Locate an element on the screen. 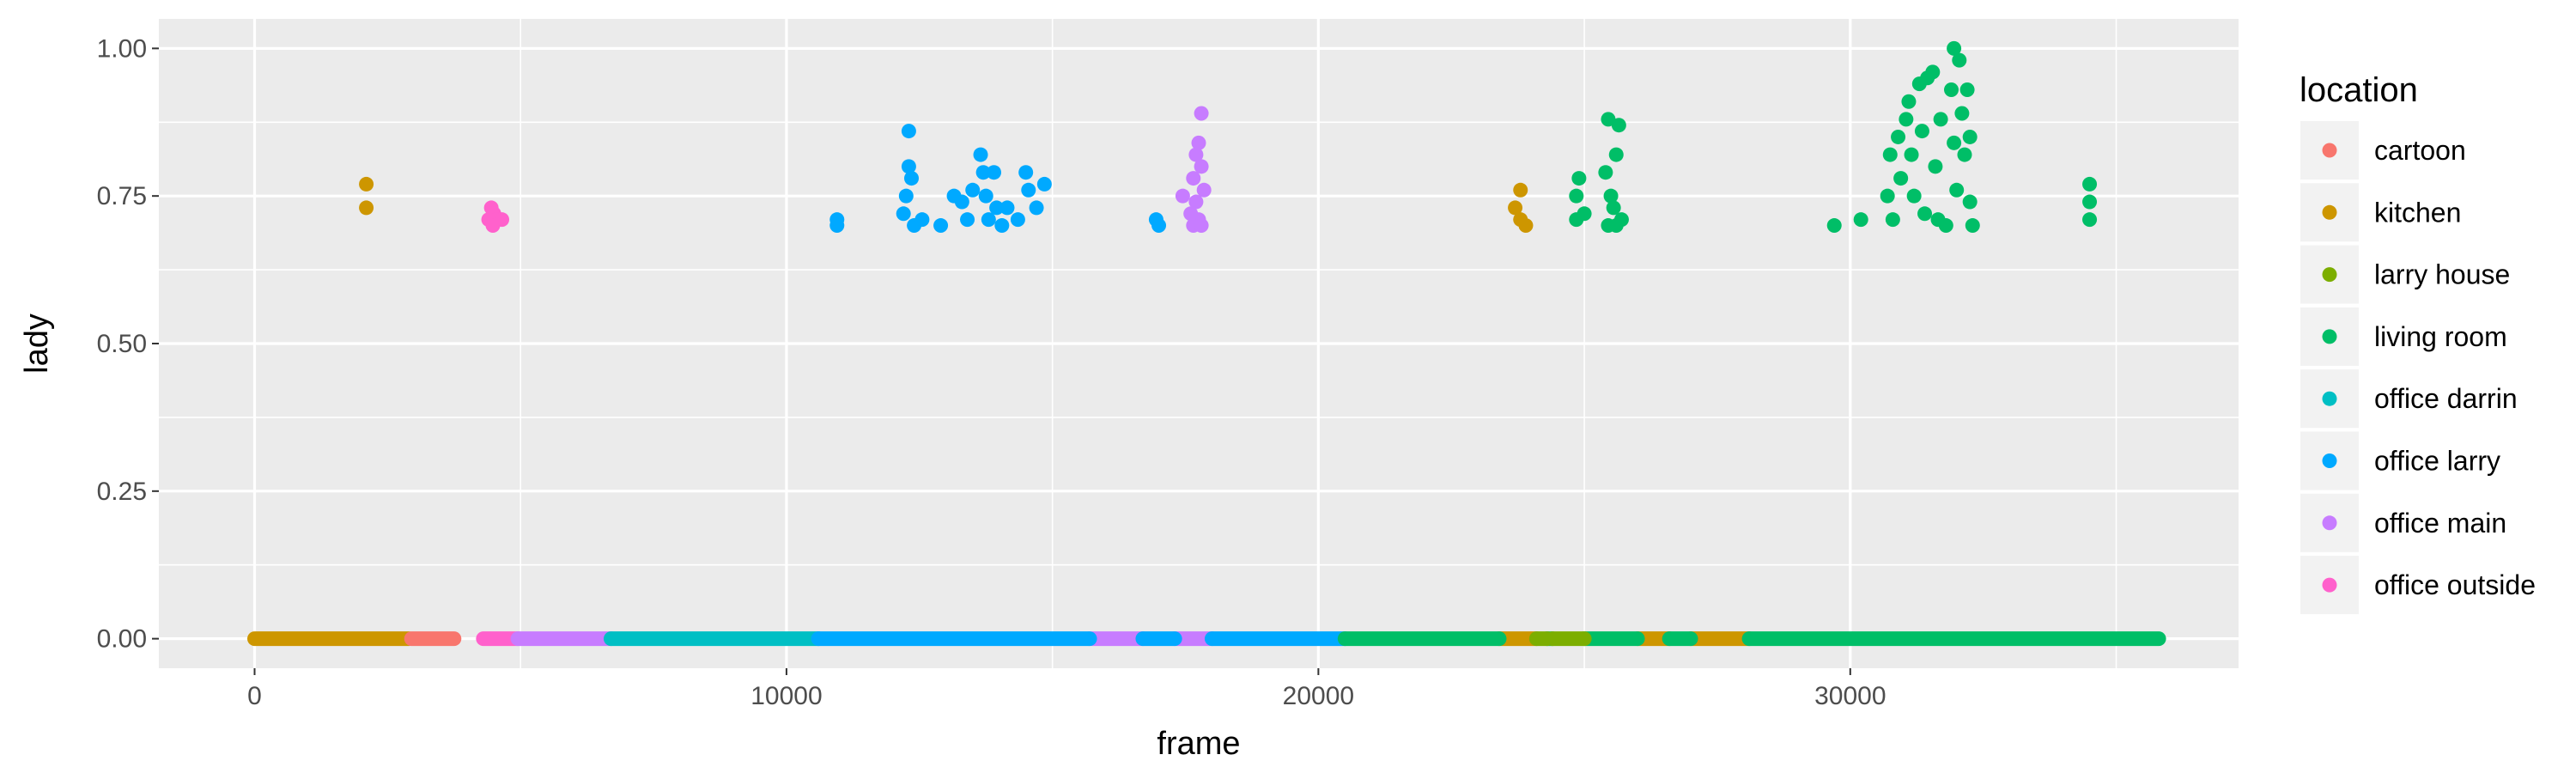 The image size is (2576, 773). x-tick-label: 30000 is located at coordinates (1850, 696).